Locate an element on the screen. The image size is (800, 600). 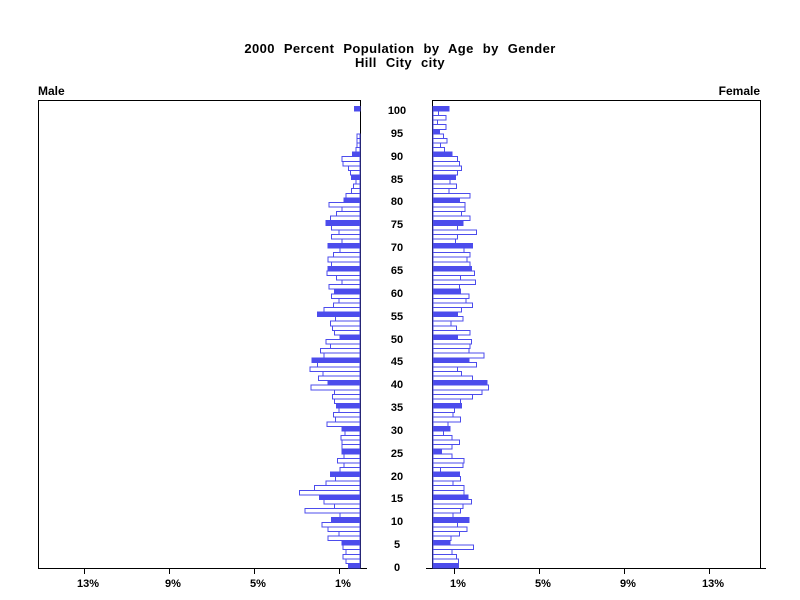
age-tick-label: 10 is located at coordinates (397, 522).